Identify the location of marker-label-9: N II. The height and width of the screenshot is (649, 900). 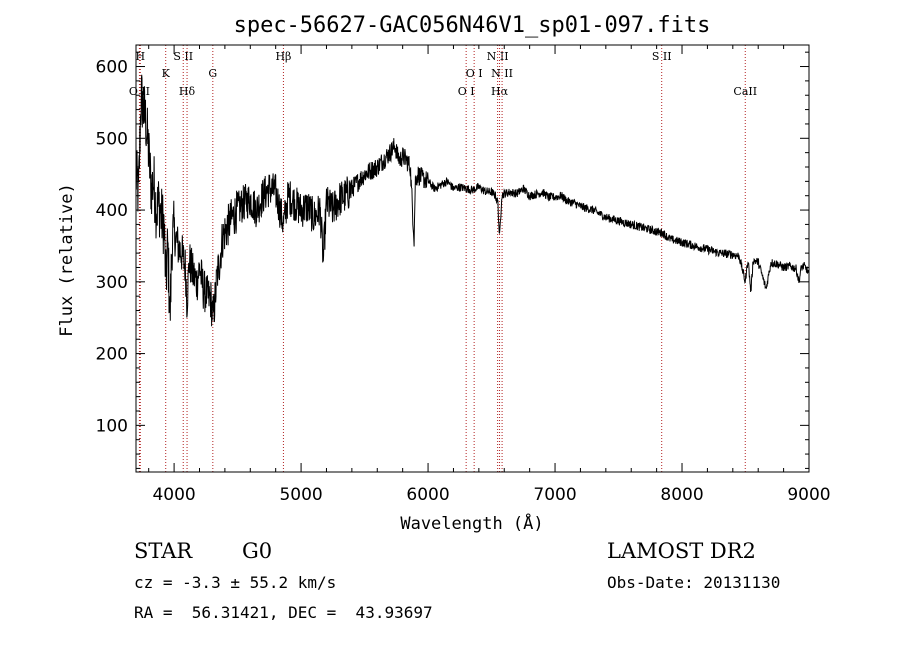
(498, 56).